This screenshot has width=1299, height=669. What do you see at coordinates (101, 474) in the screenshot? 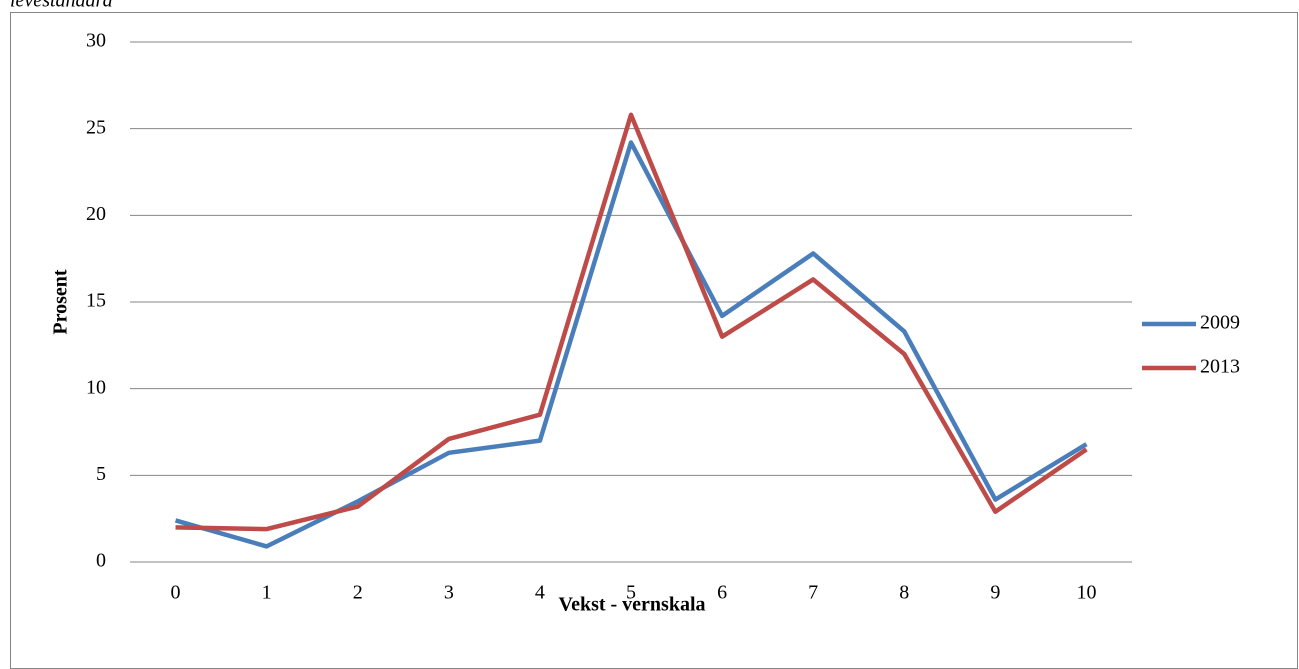
I see `y-tick-label: 5` at bounding box center [101, 474].